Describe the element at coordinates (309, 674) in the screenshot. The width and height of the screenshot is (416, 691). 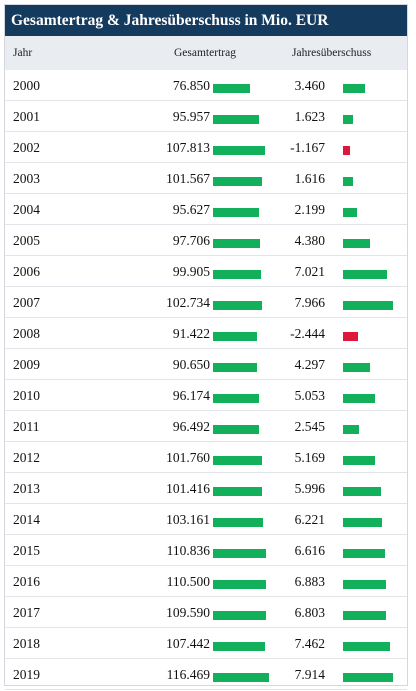
I see `jahresueberschuss-cell: 7.914` at that location.